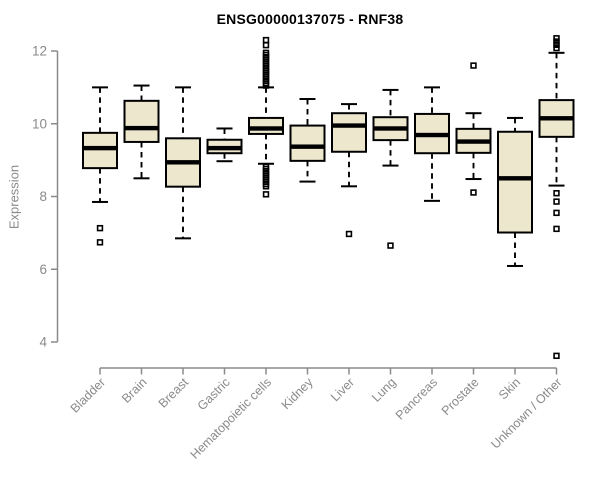  Describe the element at coordinates (416, 398) in the screenshot. I see `x-category-label: Pancreas` at that location.